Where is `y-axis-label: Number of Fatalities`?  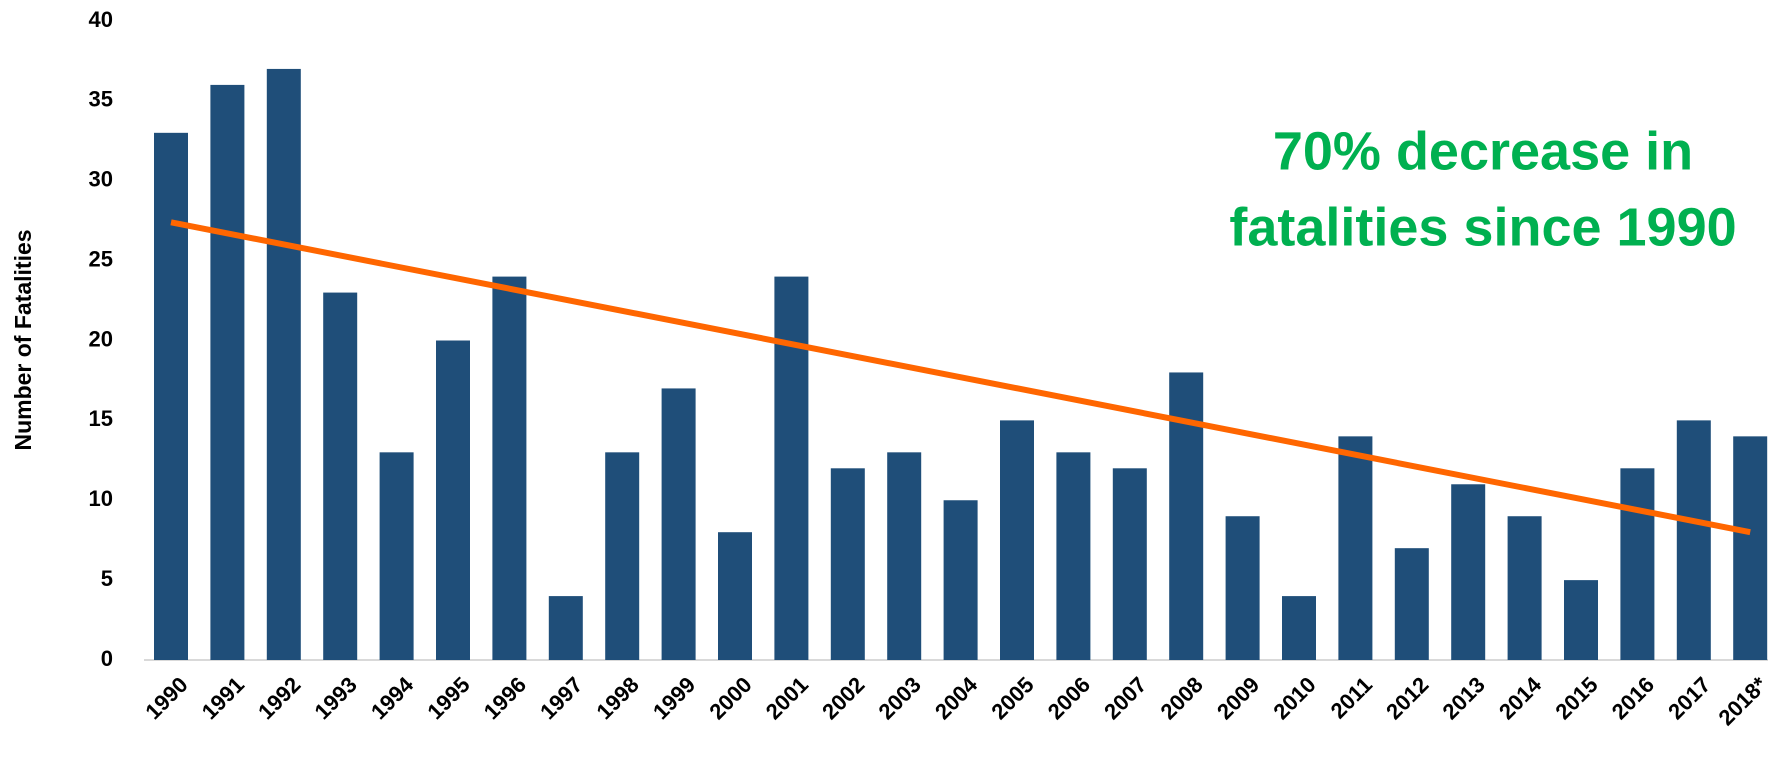
y-axis-label: Number of Fatalities is located at coordinates (23, 339).